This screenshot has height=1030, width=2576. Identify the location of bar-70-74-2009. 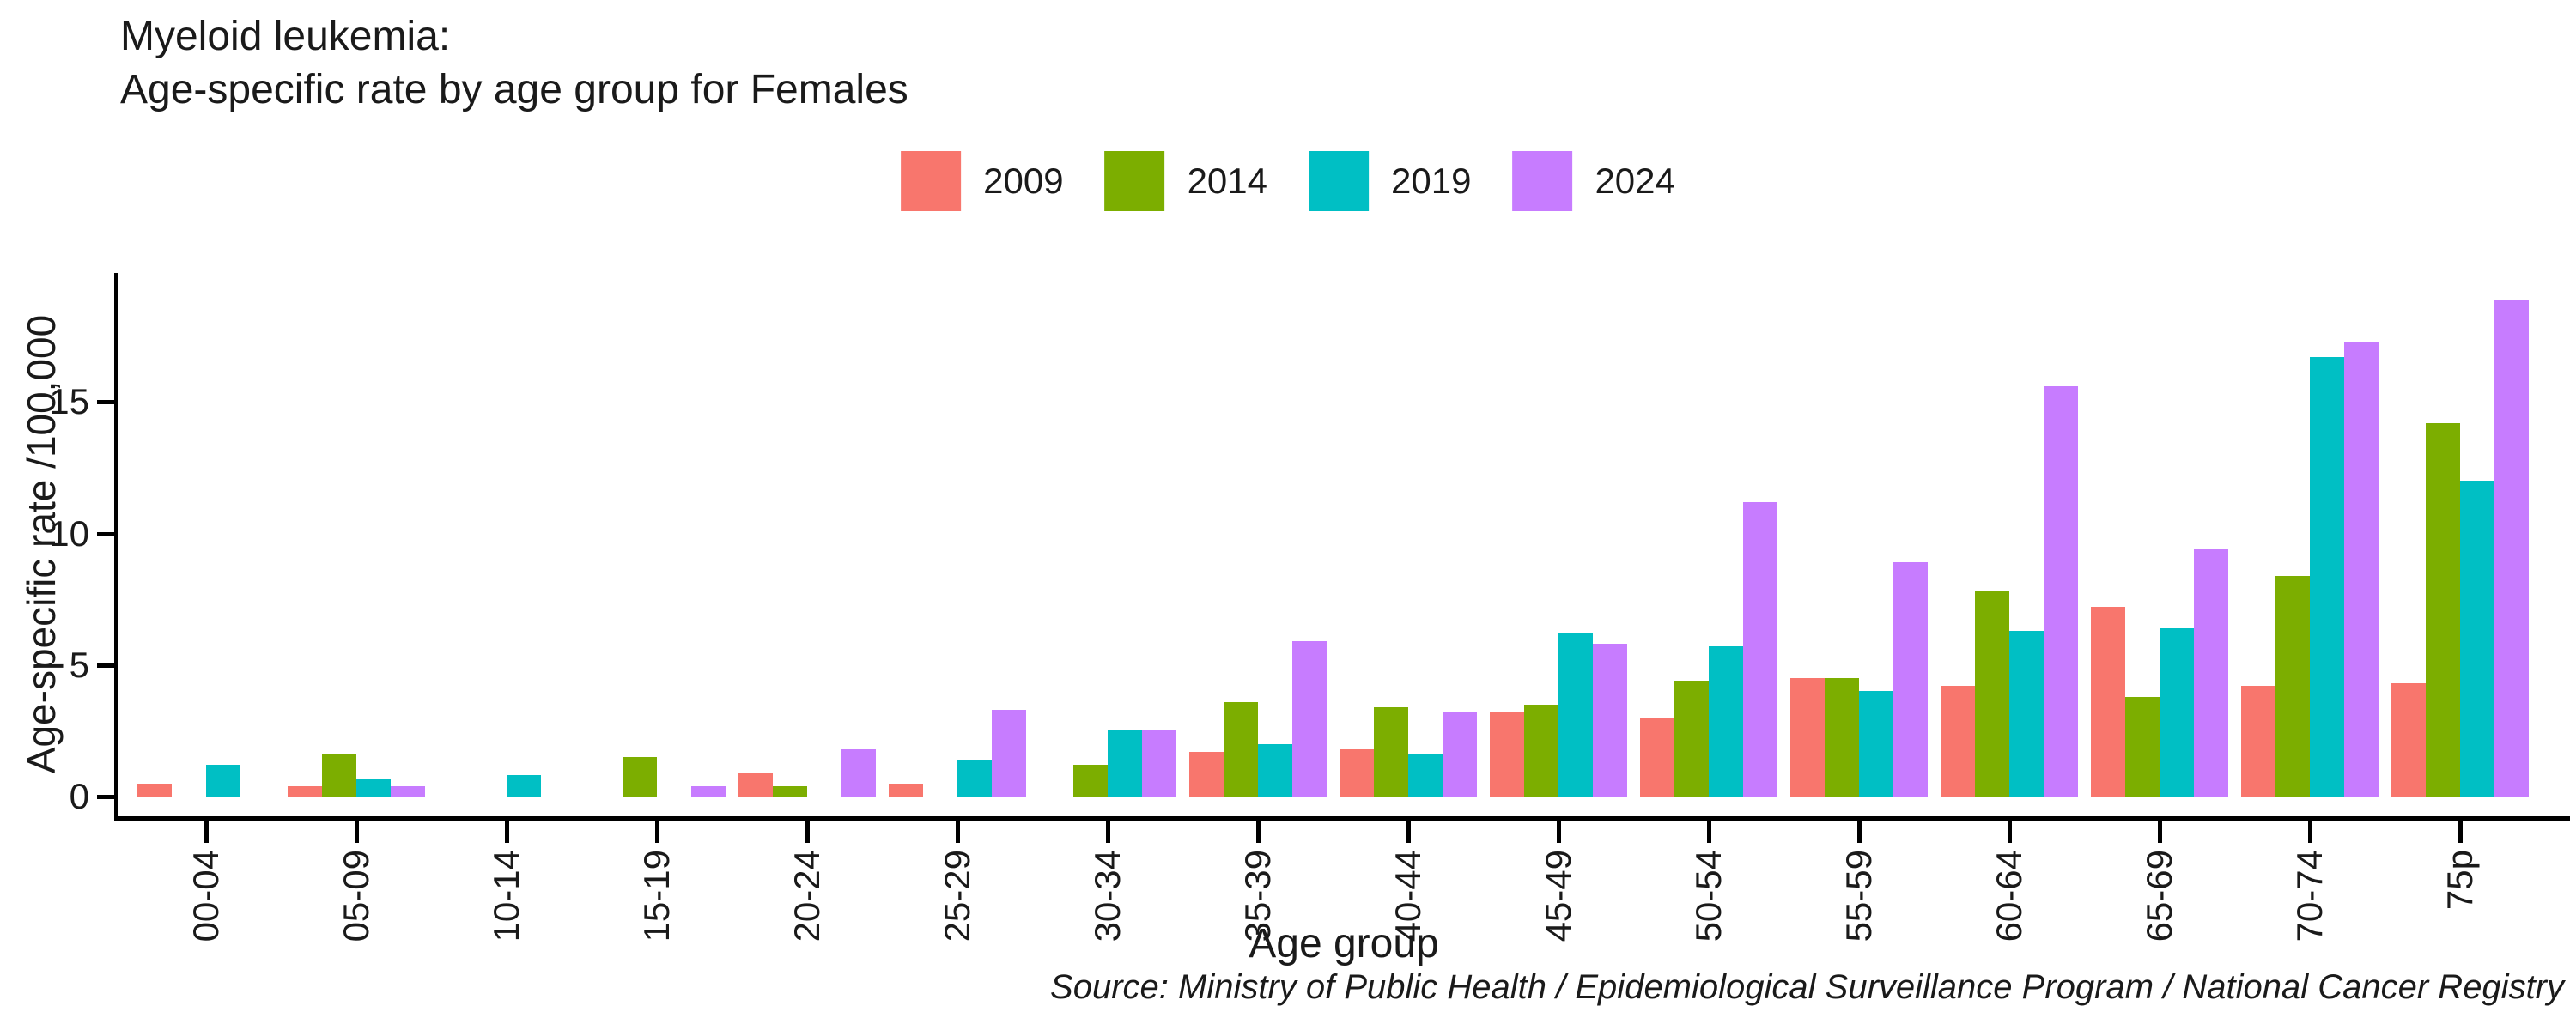
(2258, 741).